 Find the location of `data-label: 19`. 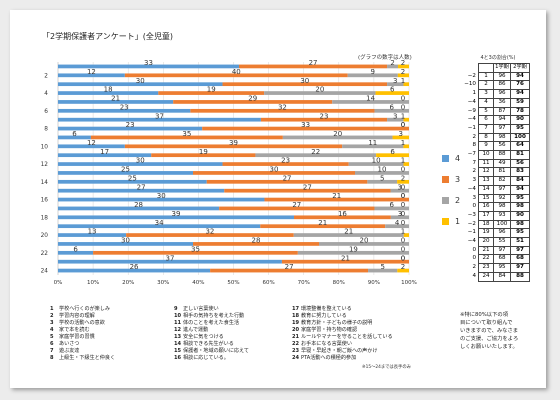

data-label: 19 is located at coordinates (353, 249).